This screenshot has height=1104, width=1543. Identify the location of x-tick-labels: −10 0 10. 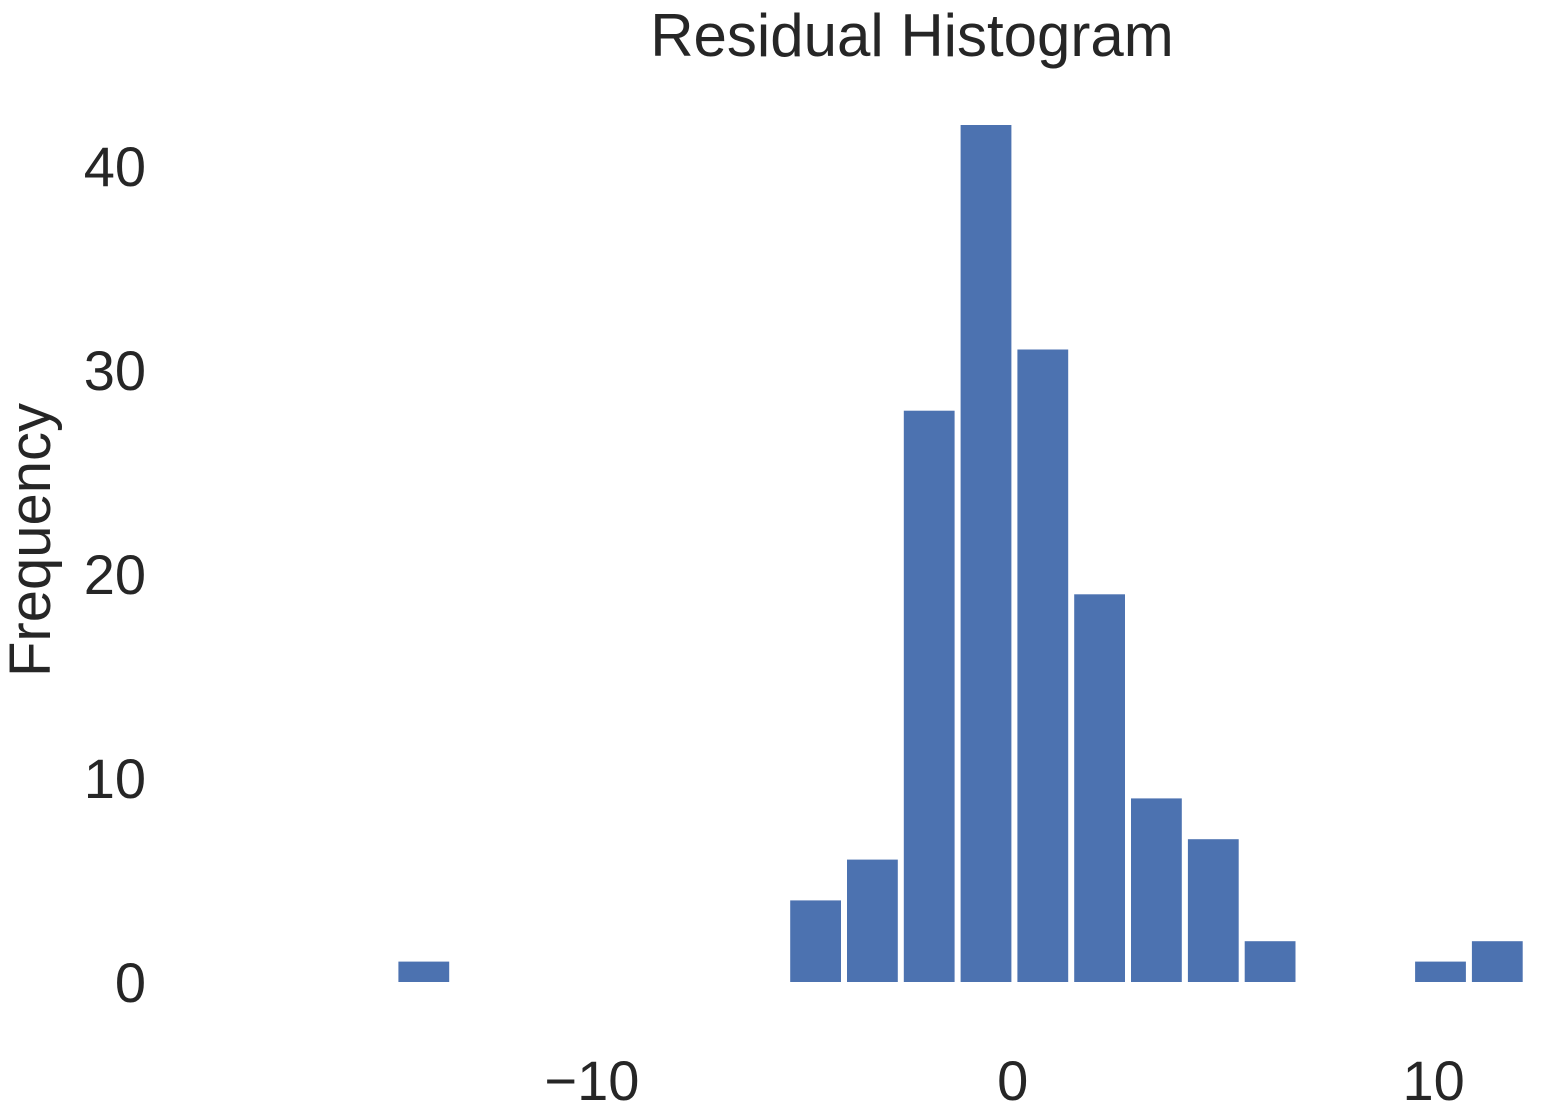
(1004, 1076).